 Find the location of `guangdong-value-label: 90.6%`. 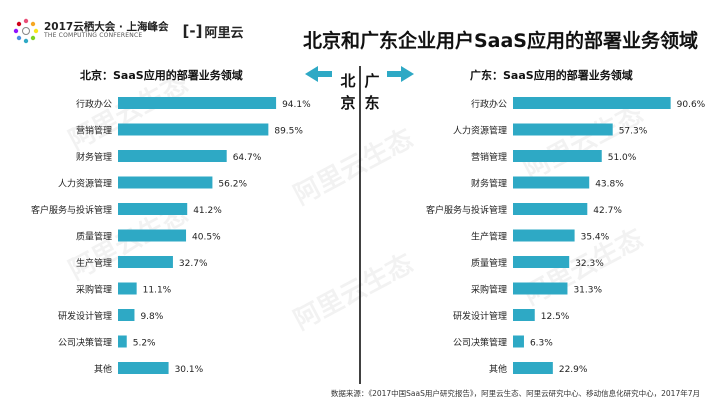

guangdong-value-label: 90.6% is located at coordinates (691, 105).